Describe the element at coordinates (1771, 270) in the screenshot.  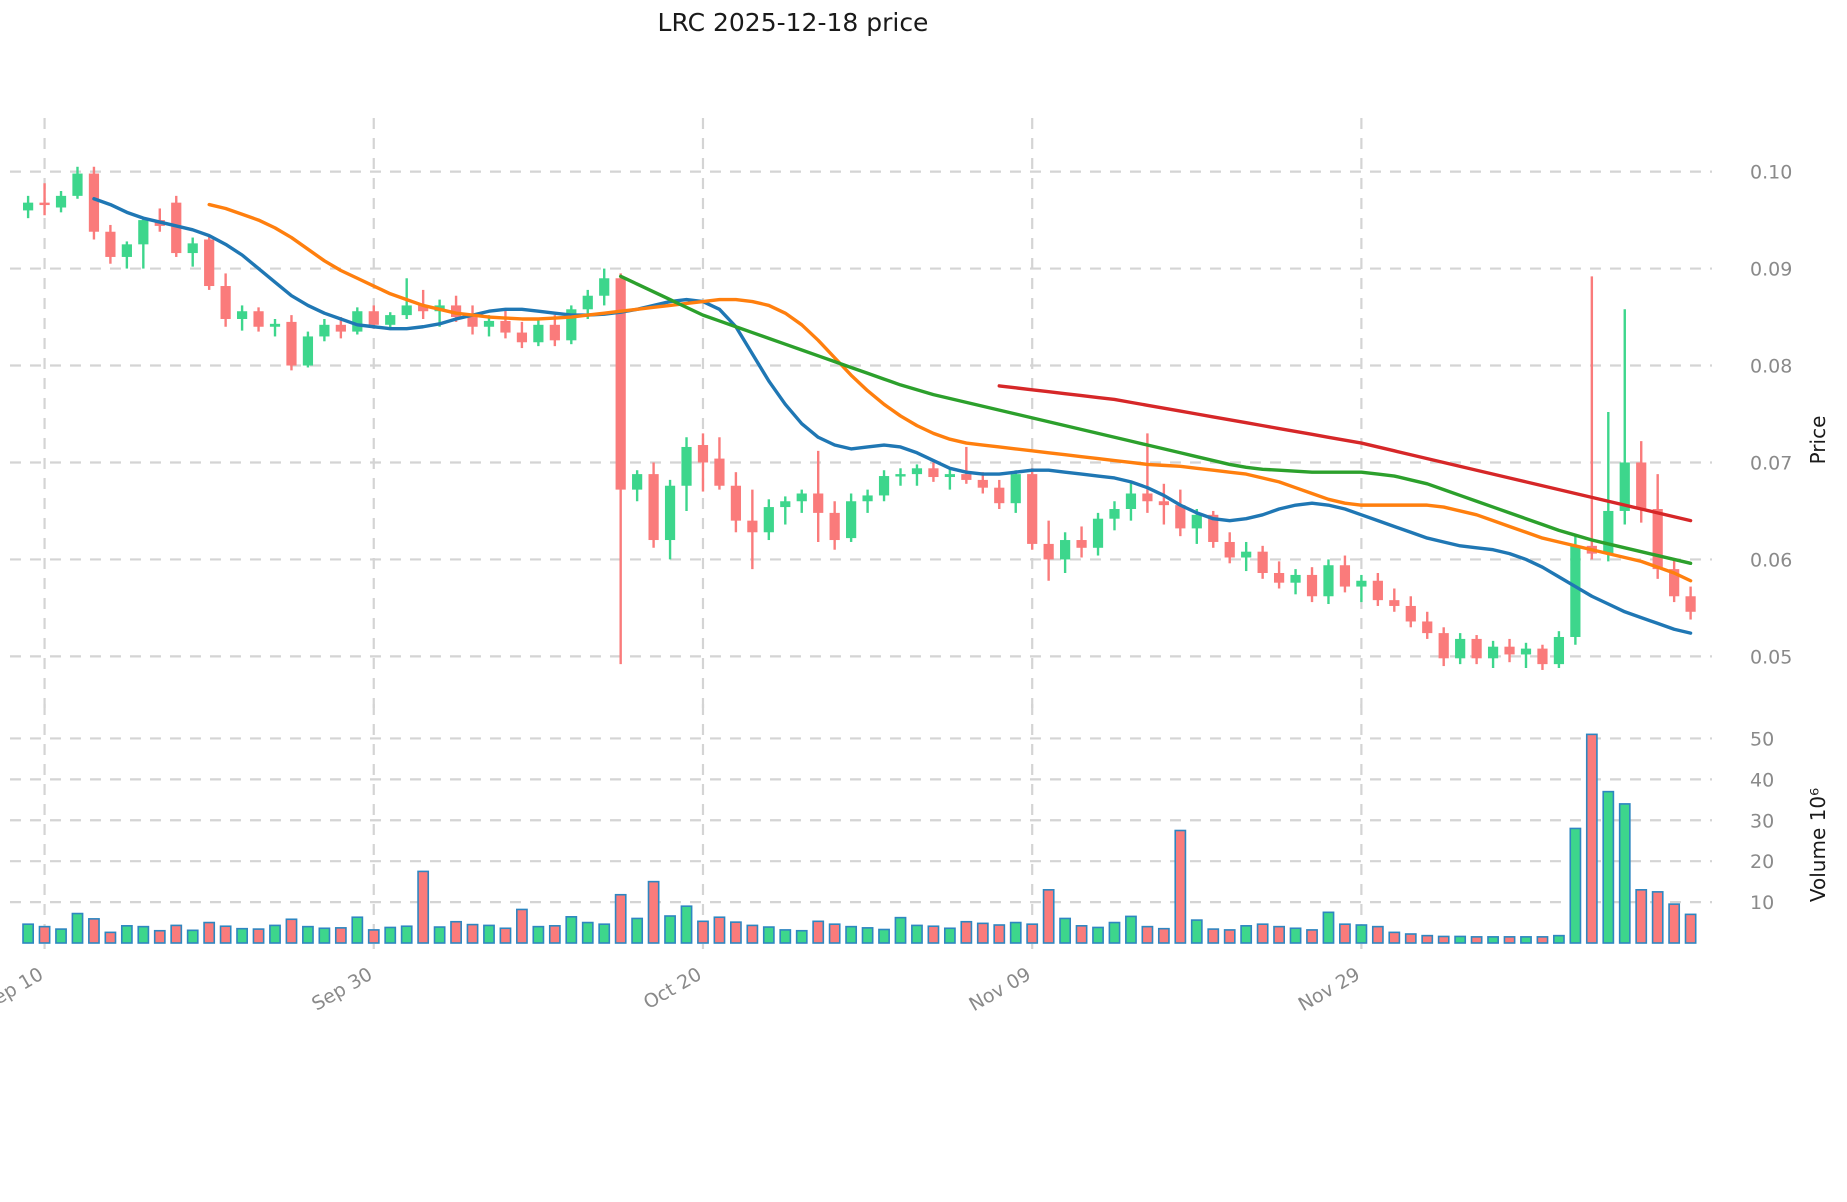
I see `price-tick-label: 0.09` at that location.